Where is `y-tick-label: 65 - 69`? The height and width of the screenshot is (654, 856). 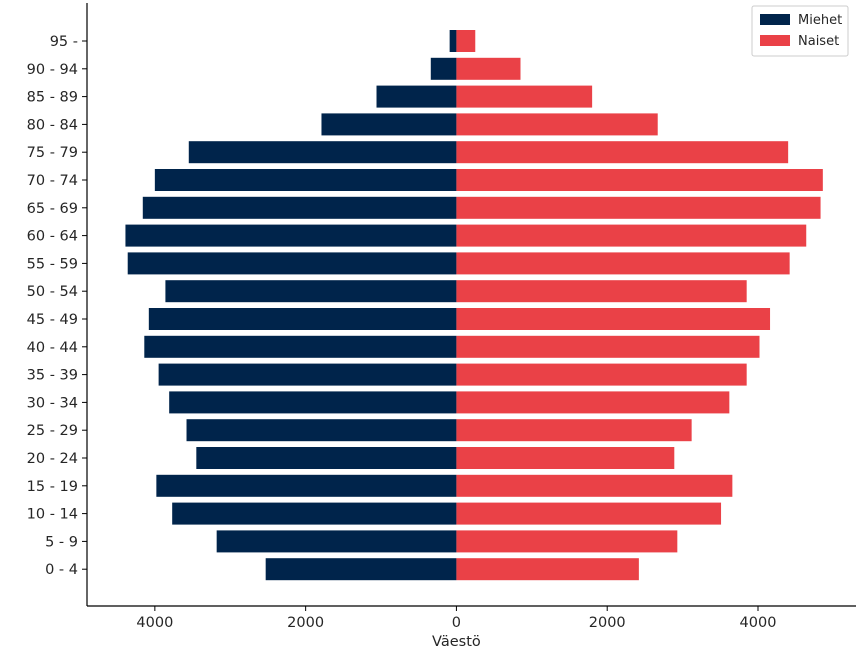
y-tick-label: 65 - 69 is located at coordinates (52, 209).